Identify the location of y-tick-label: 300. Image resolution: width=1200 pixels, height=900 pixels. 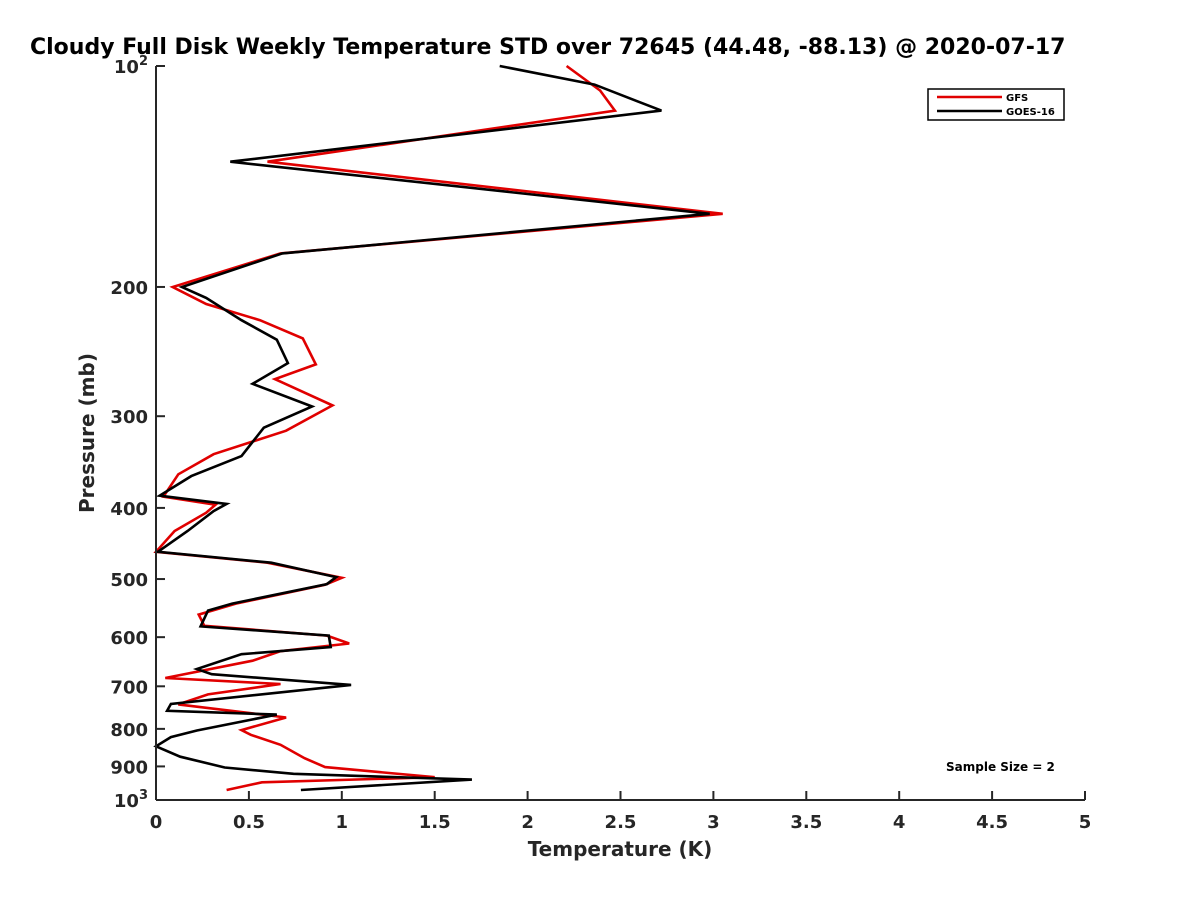
(129, 417).